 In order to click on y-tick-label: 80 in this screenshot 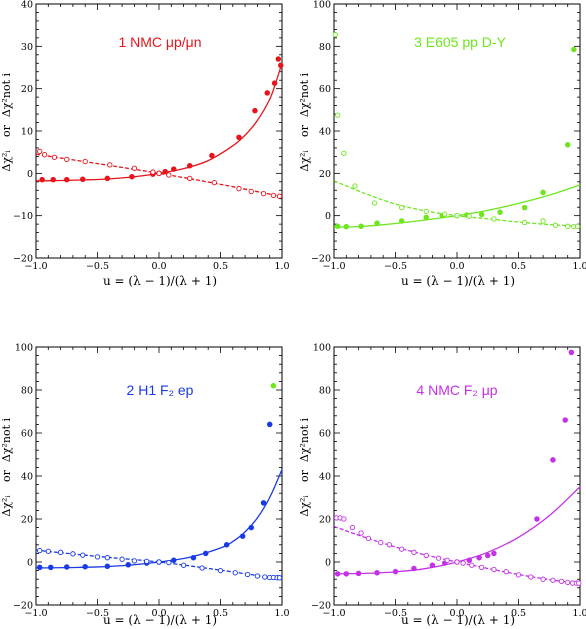, I will do `click(325, 47)`.